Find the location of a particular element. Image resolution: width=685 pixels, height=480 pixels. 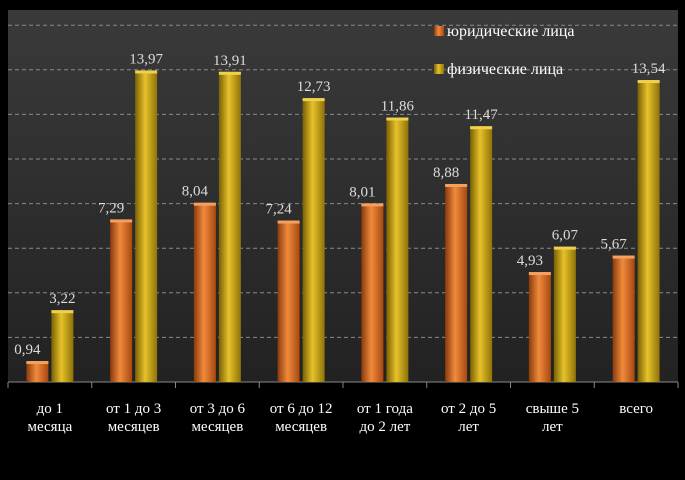

category-label: от 1 года до 2 лет is located at coordinates (385, 418).